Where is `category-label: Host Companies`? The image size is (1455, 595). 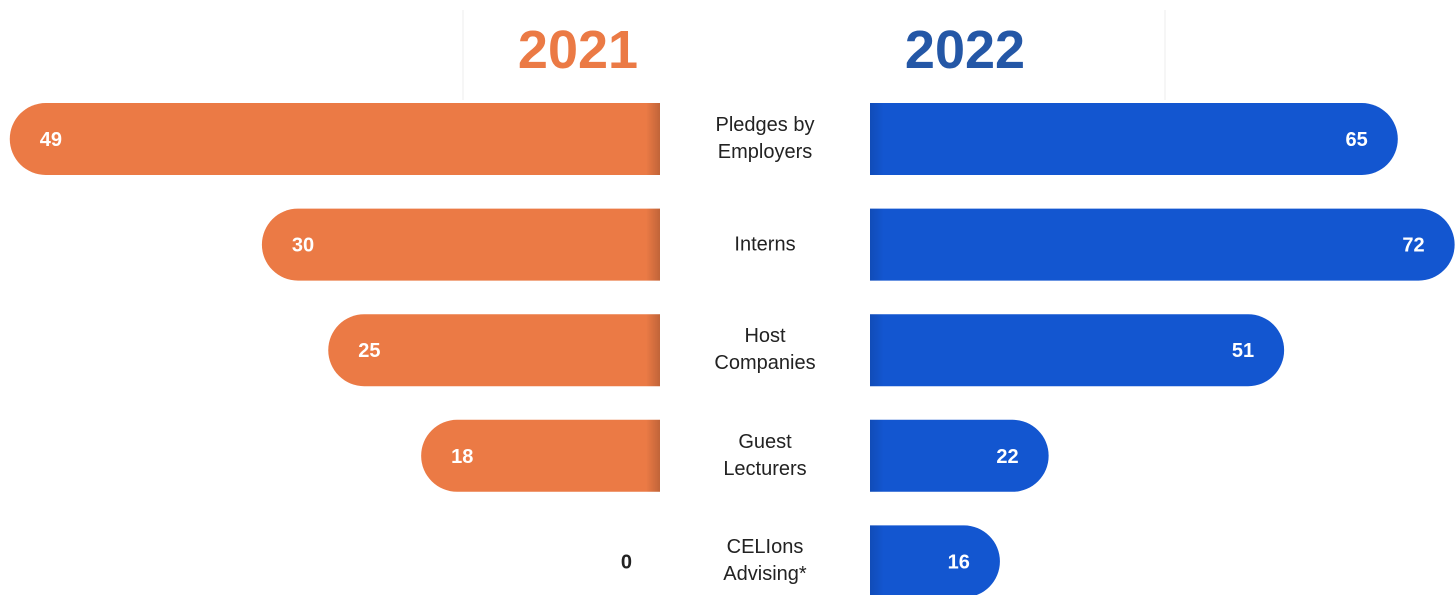 category-label: Host Companies is located at coordinates (765, 350).